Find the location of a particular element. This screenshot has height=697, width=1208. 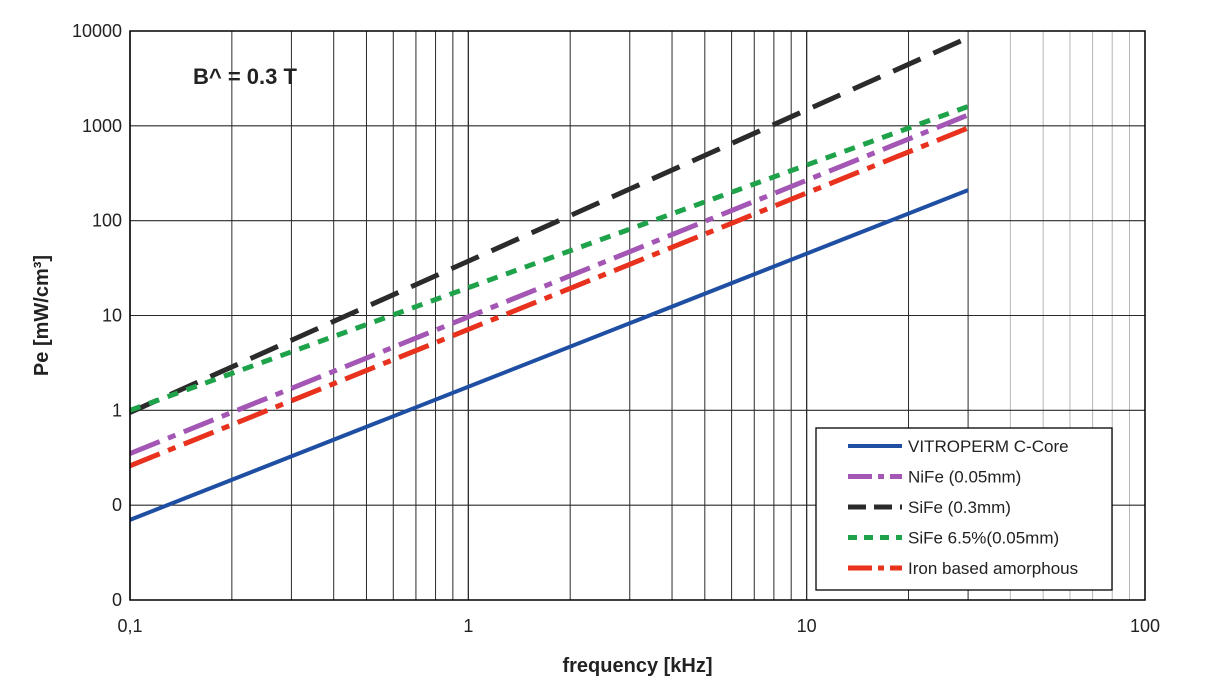

y-tick-label: 1 is located at coordinates (117, 410).